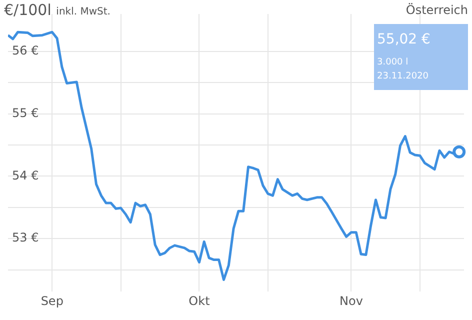 This screenshot has width=472, height=320. Describe the element at coordinates (403, 40) in the screenshot. I see `annotation: 55,02 €` at that location.